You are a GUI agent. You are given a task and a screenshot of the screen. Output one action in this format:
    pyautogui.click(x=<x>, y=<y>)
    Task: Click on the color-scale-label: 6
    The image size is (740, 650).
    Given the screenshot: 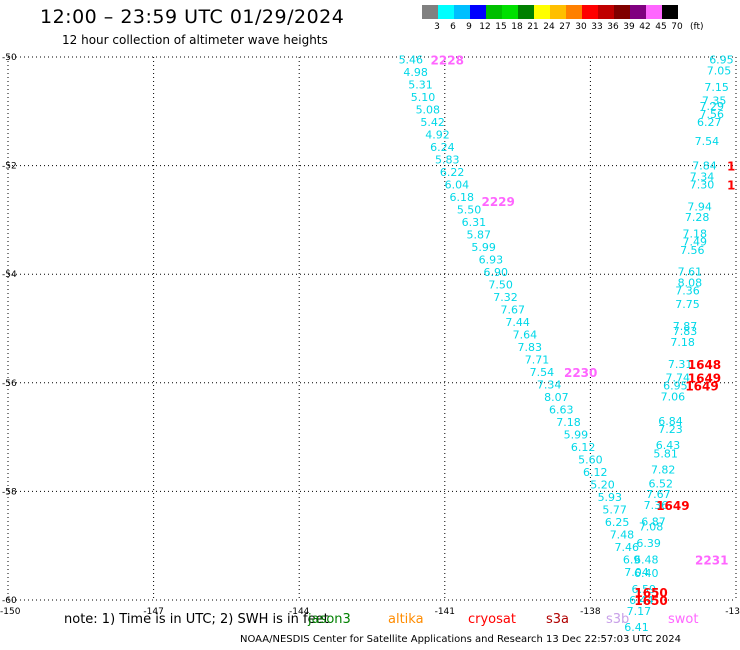 What is the action you would take?
    pyautogui.click(x=453, y=27)
    